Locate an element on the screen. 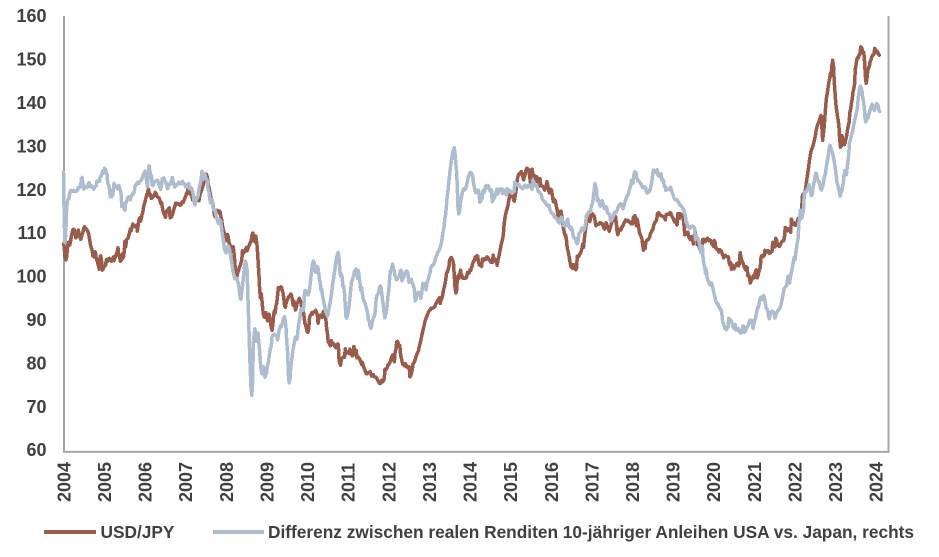  svg-text: 70 is located at coordinates (36, 407).